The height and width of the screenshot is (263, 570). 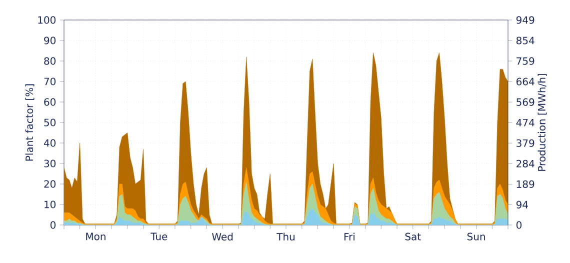 What do you see at coordinates (50, 204) in the screenshot?
I see `y-tick-label: 10` at bounding box center [50, 204].